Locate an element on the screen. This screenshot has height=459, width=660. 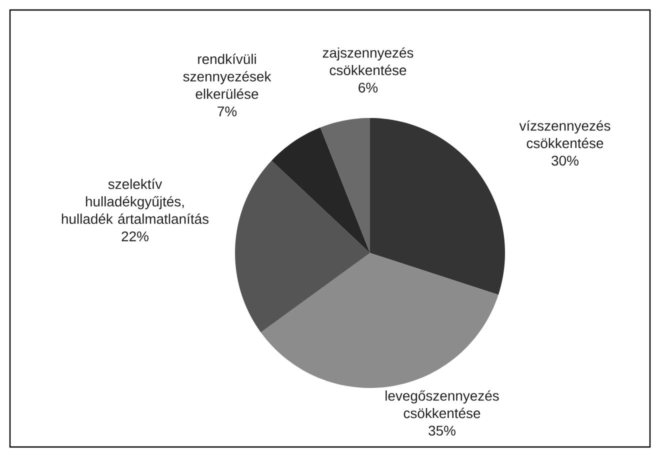
slice-label: zajszennyezés csökkentése is located at coordinates (368, 61).